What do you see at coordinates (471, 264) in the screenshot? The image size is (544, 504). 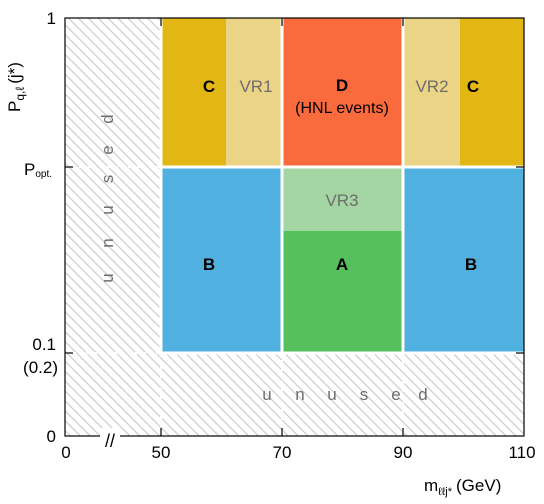 I see `label-b-right: B` at bounding box center [471, 264].